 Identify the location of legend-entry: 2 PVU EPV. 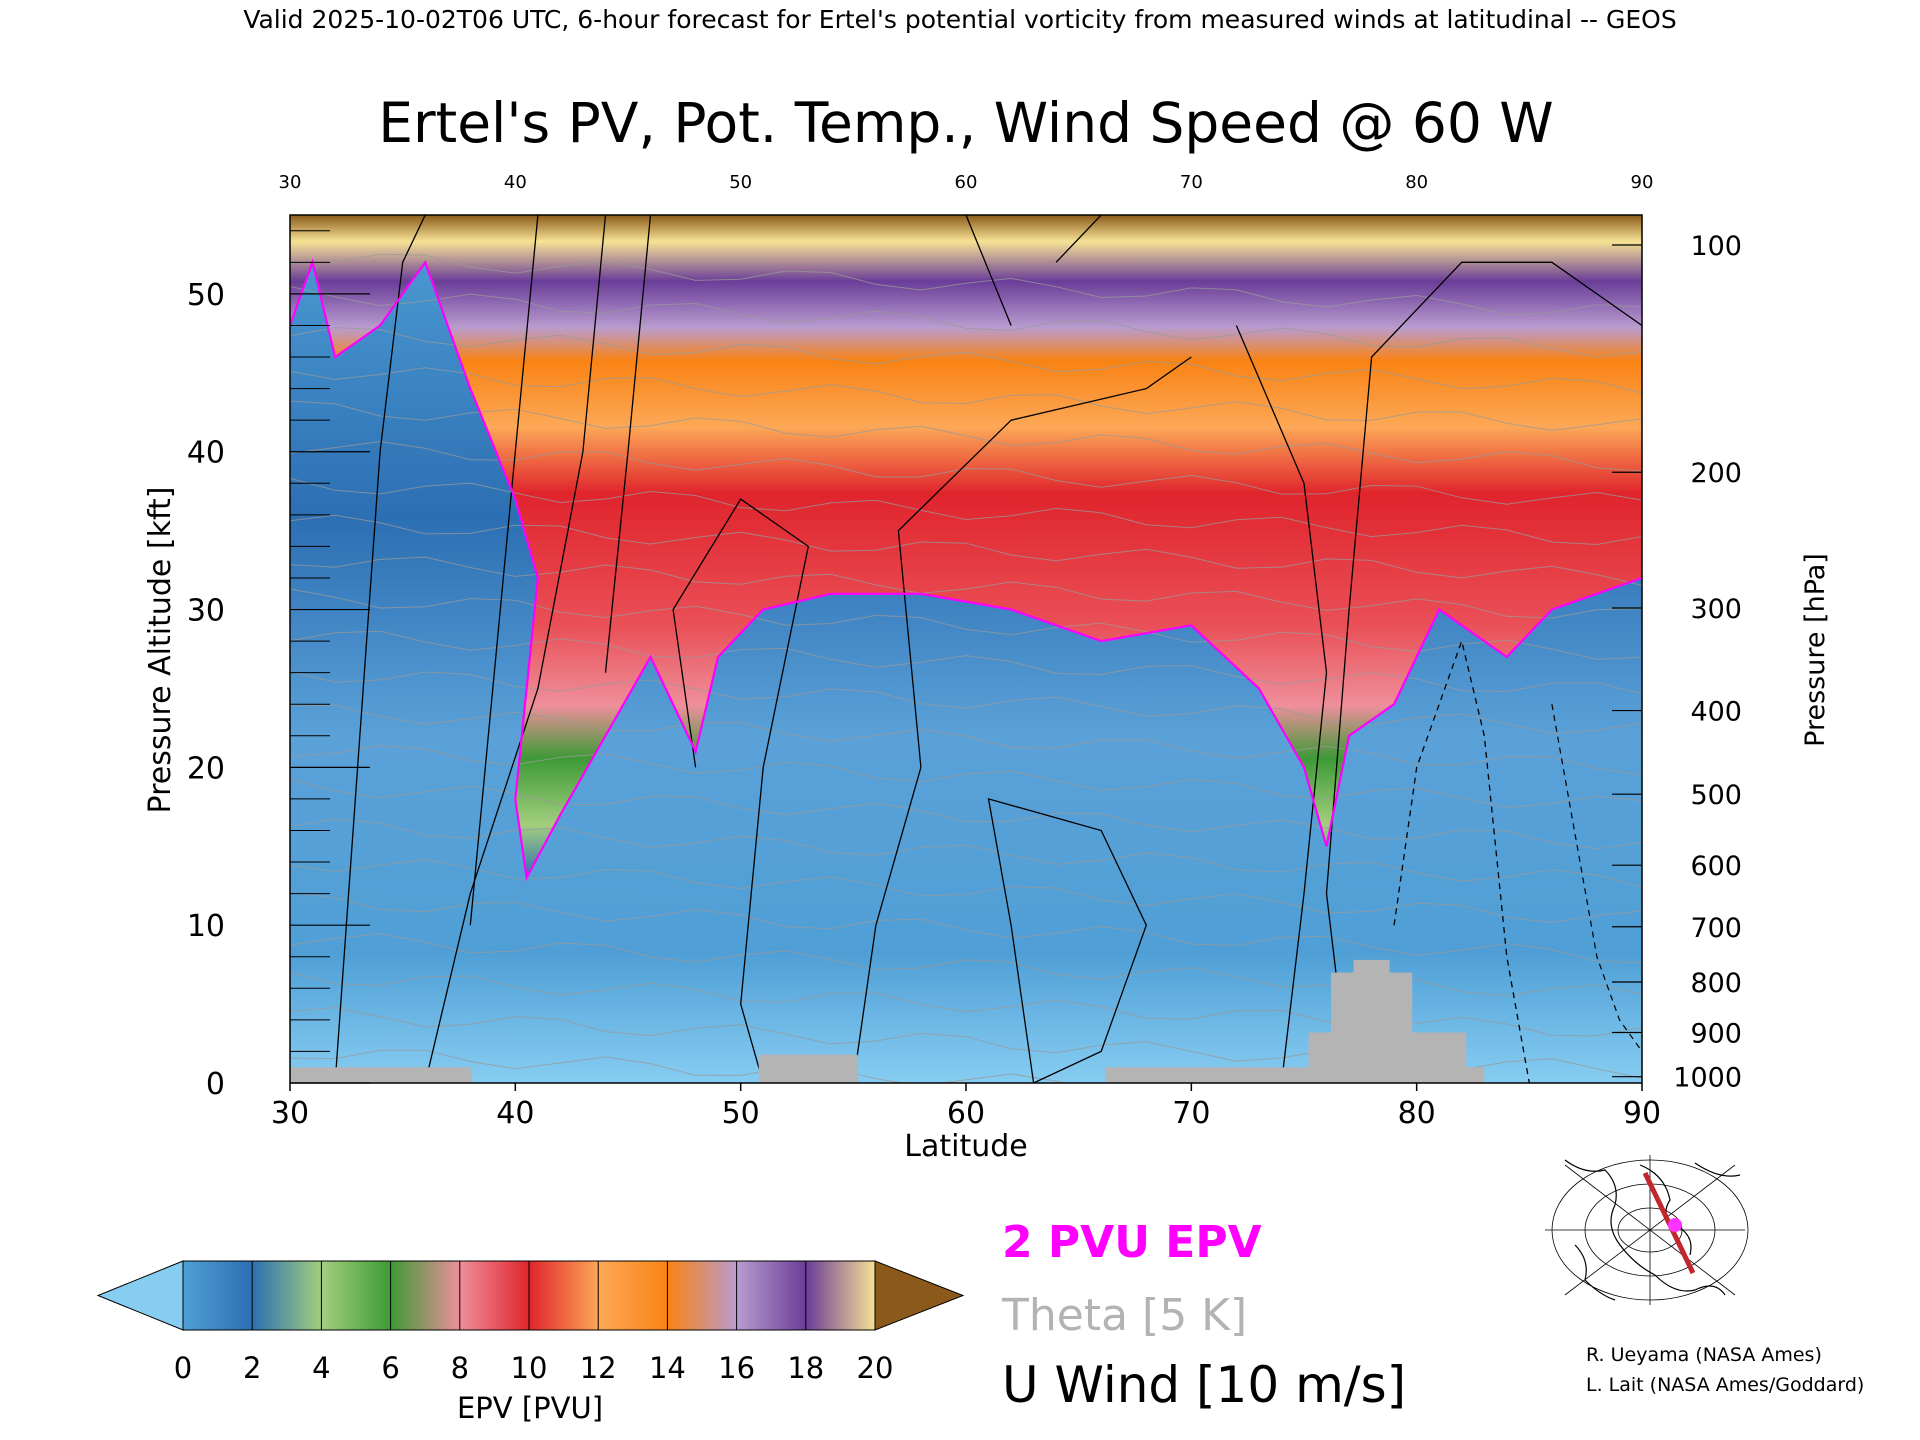
(1132, 1242).